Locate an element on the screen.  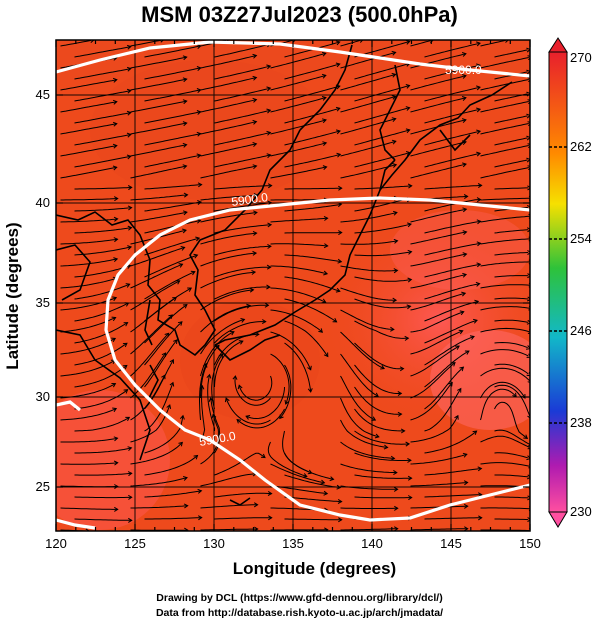
colorbar-tick-238: 238 is located at coordinates (581, 422).